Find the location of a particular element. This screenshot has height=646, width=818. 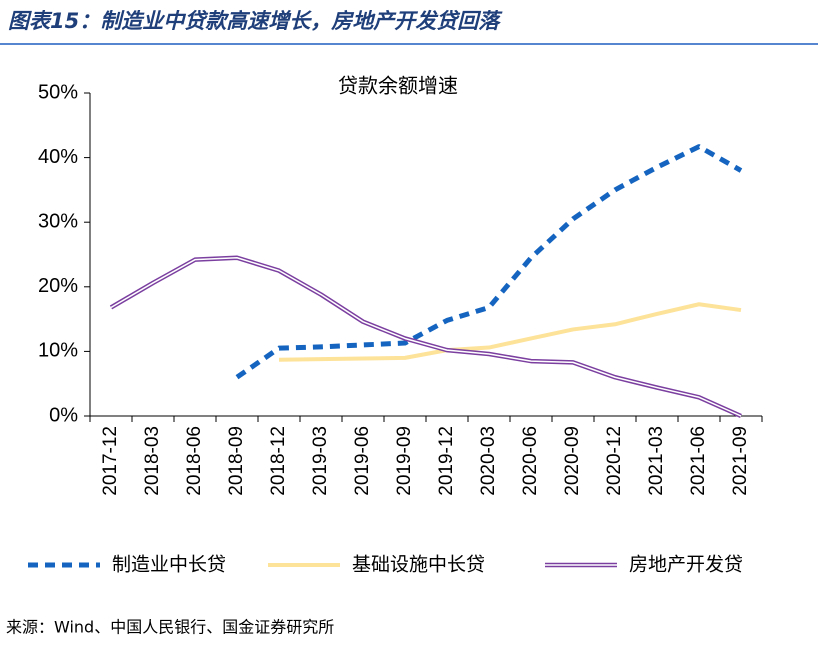

legend-label: 基础设施中长贷 is located at coordinates (418, 565).